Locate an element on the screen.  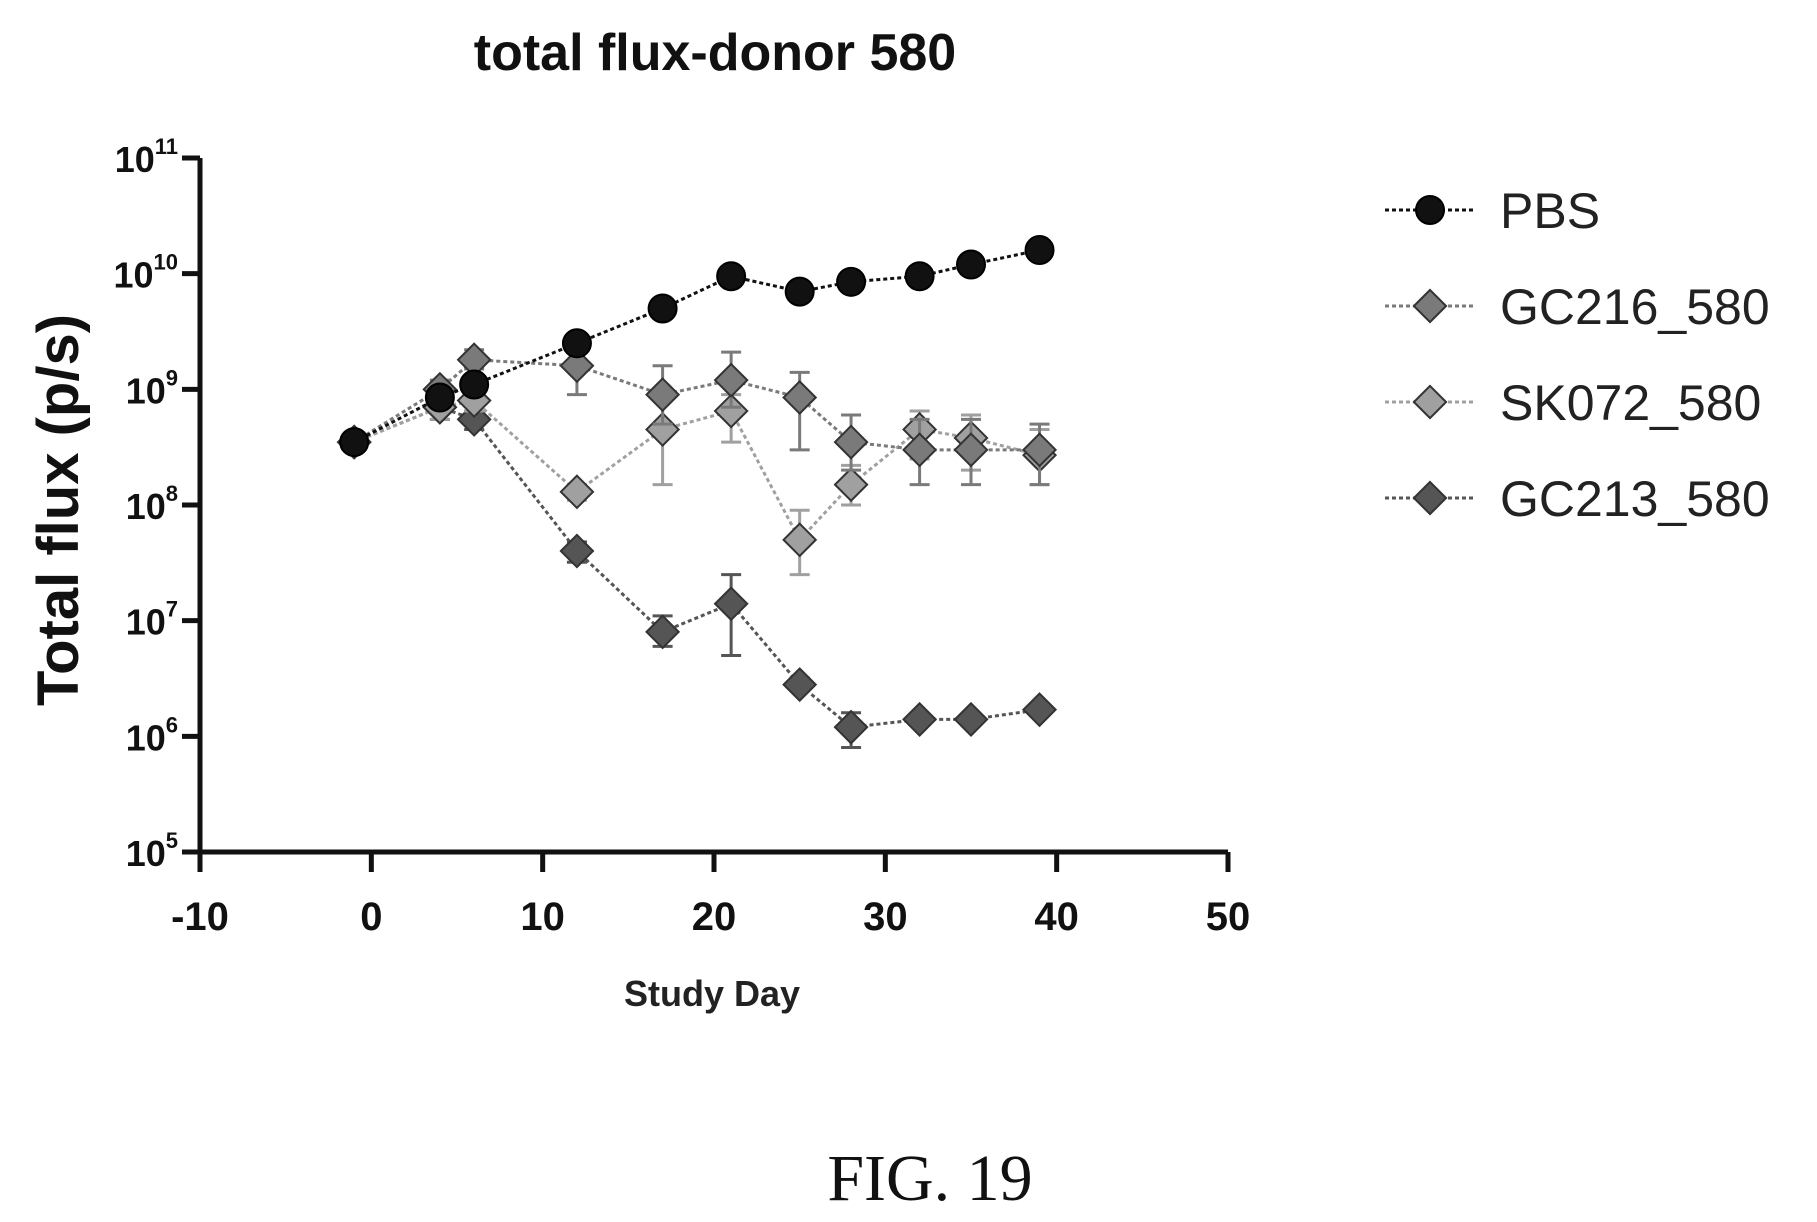
x-ticks: -10 0 10 20 30 40 50 is located at coordinates (710, 895).